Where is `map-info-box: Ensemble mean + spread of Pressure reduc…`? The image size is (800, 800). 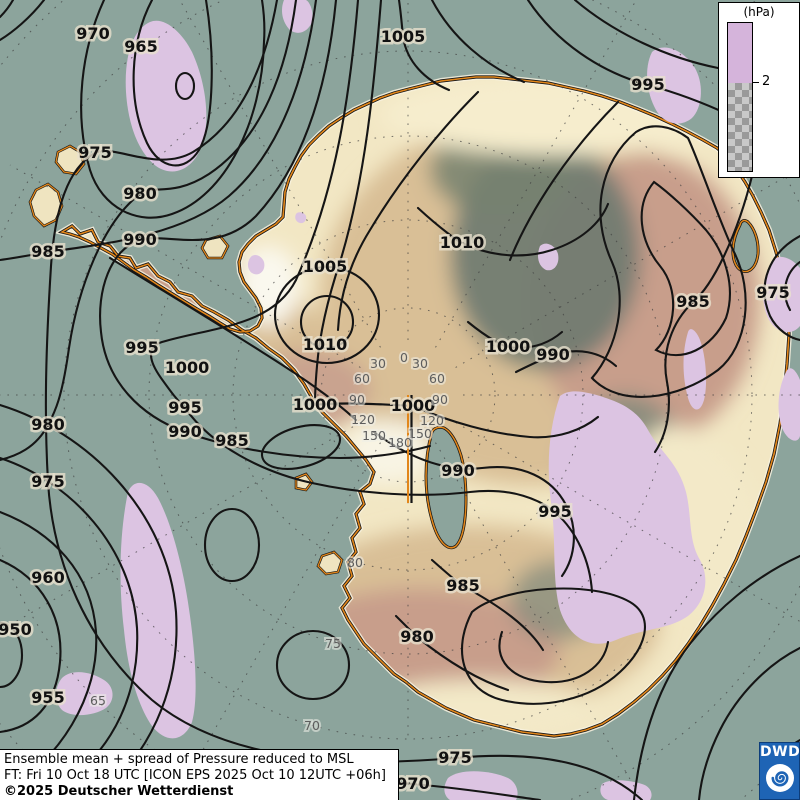 map-info-box: Ensemble mean + spread of Pressure reduc… is located at coordinates (199, 774).